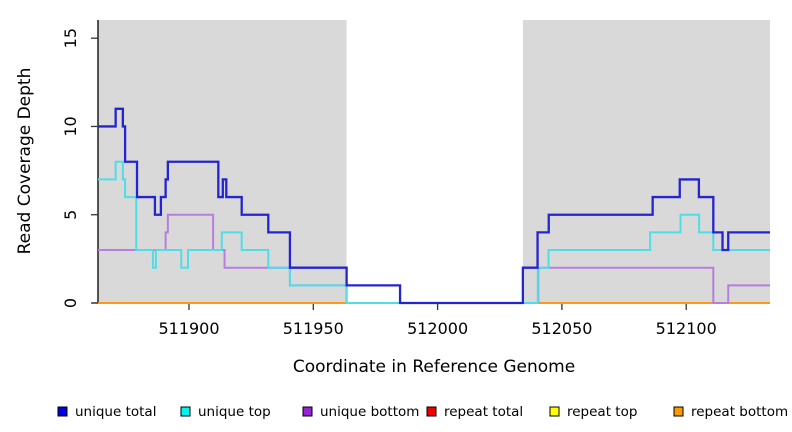  Describe the element at coordinates (25, 161) in the screenshot. I see `y-axis-title: Read Coverage Depth` at that location.